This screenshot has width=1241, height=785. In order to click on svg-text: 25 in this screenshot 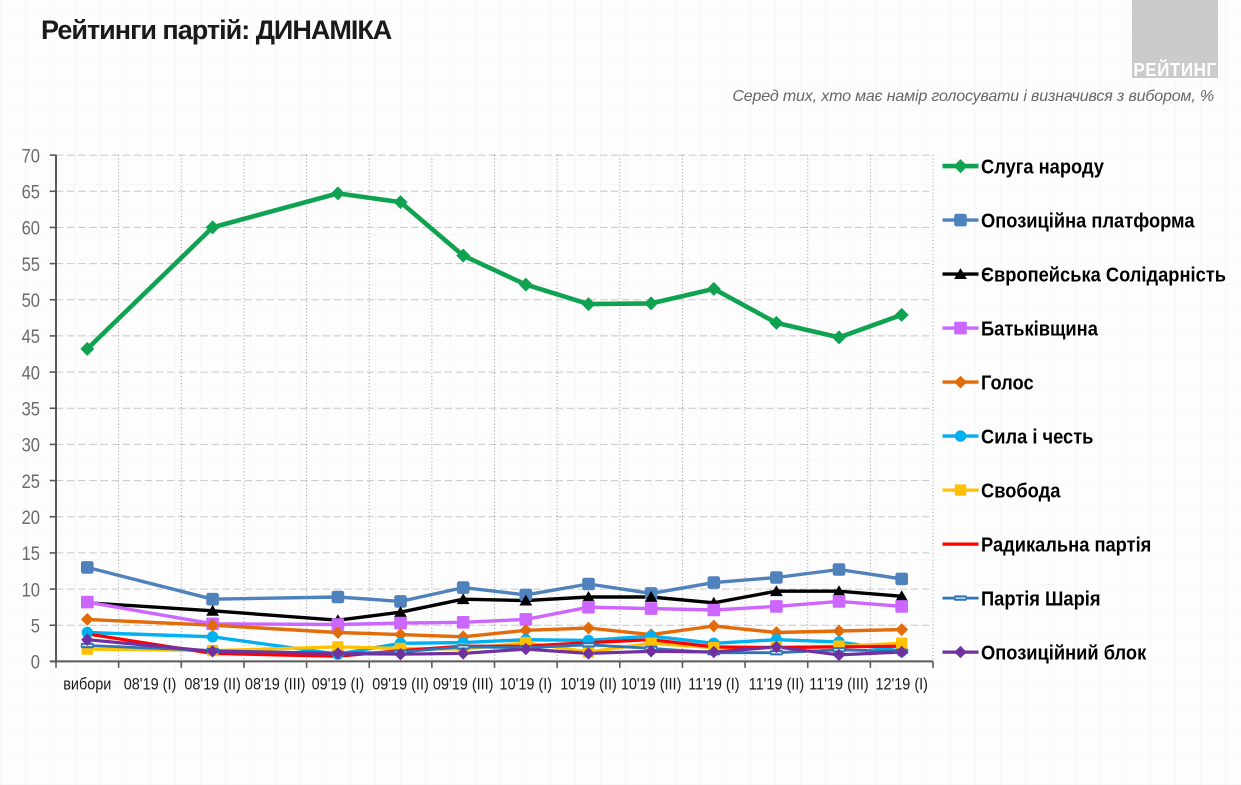, I will do `click(31, 482)`.